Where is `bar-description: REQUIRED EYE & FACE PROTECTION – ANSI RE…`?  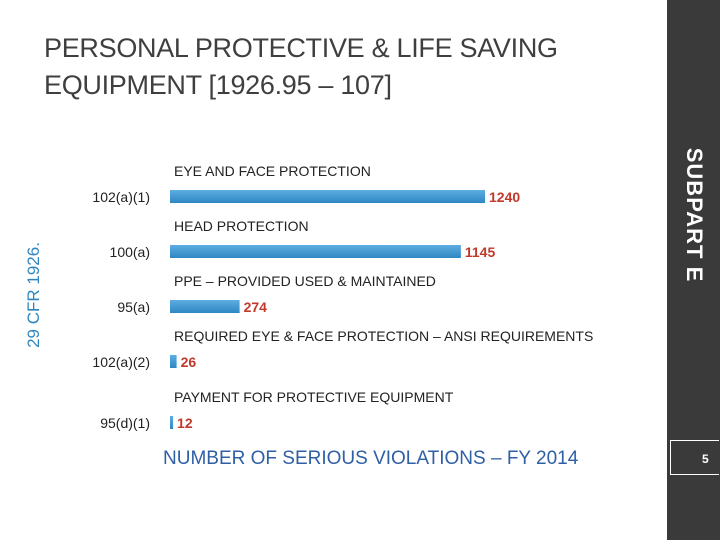 bar-description: REQUIRED EYE & FACE PROTECTION – ANSI RE… is located at coordinates (383, 336).